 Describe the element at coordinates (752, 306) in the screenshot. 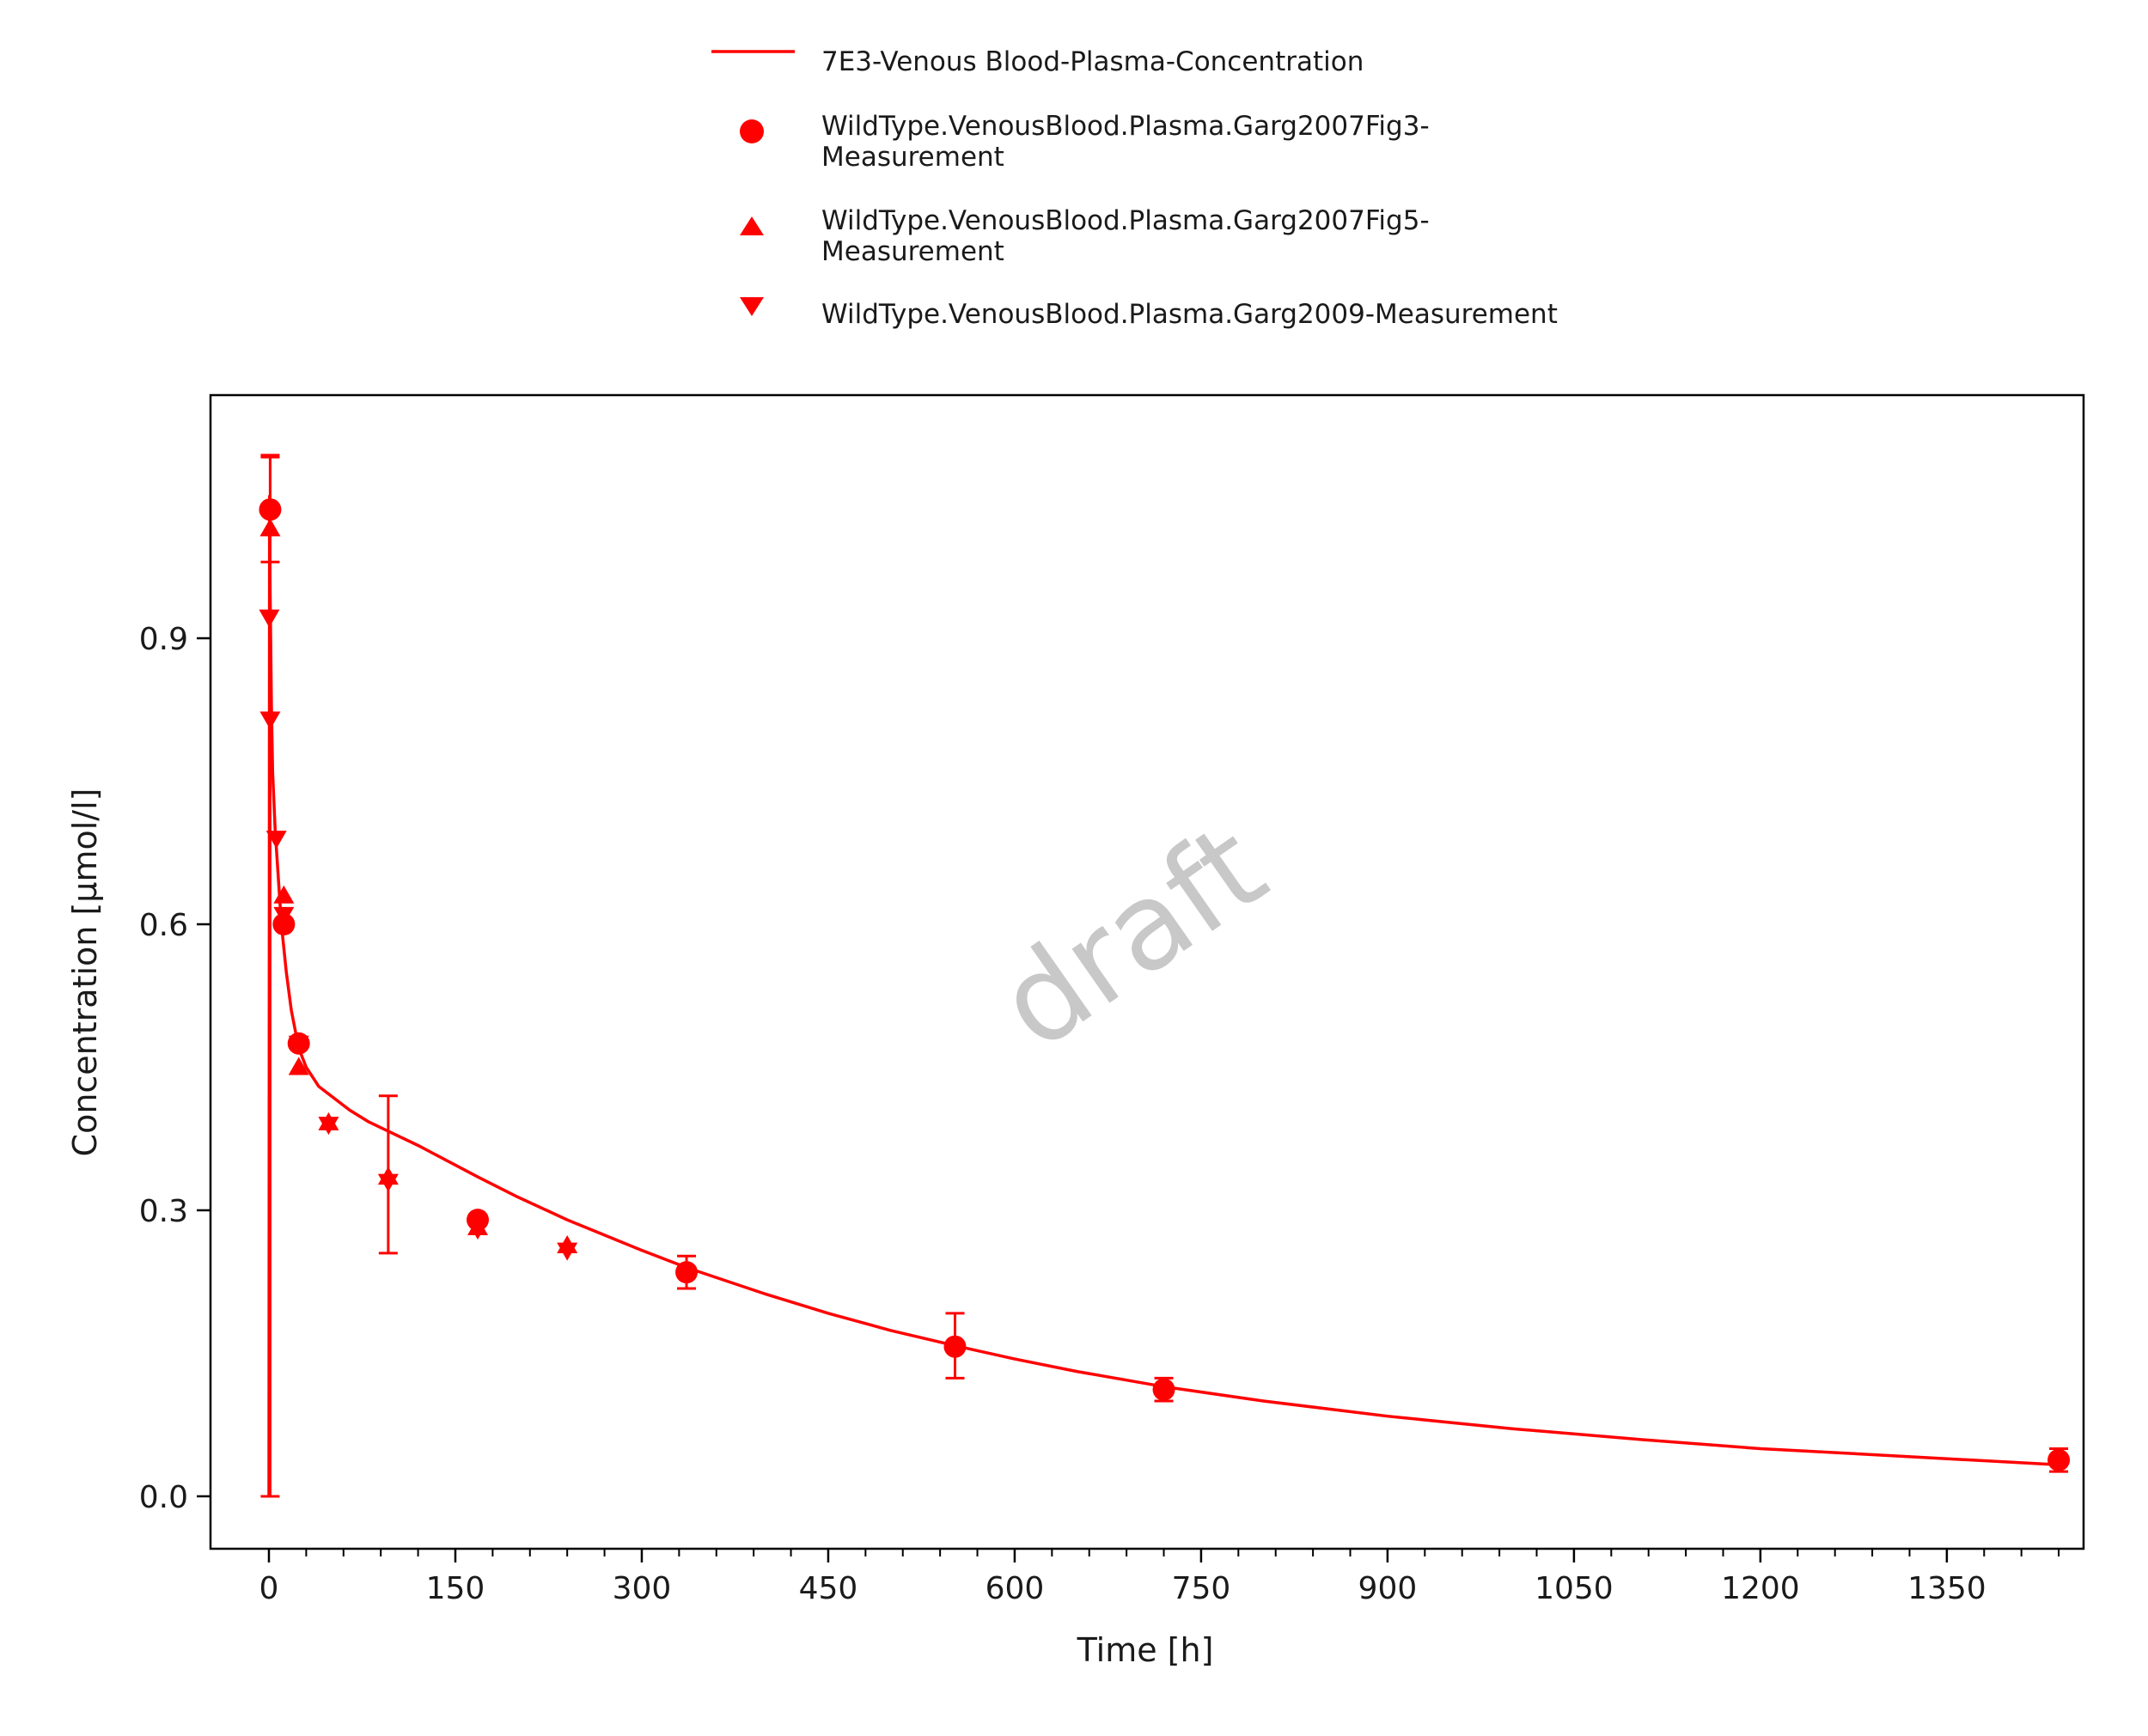

I see `legend-triangle-down-marker` at that location.